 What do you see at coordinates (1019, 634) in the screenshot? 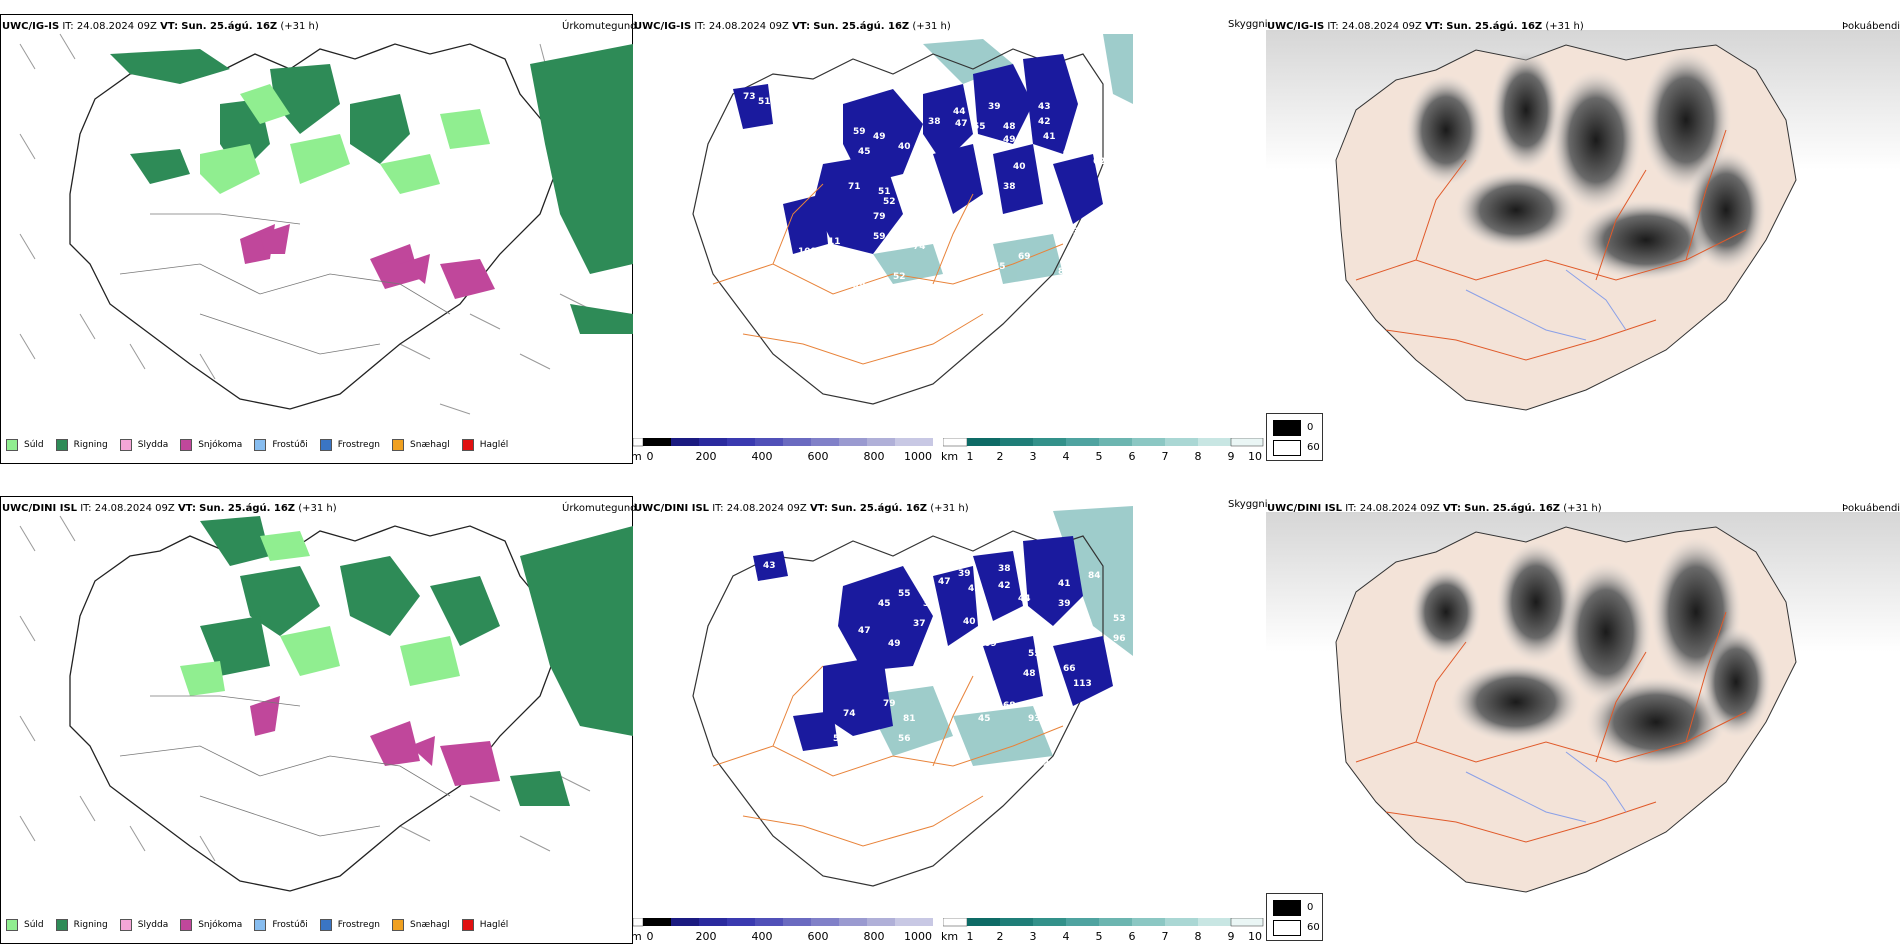
I see `svg-text: 36` at bounding box center [1019, 634].